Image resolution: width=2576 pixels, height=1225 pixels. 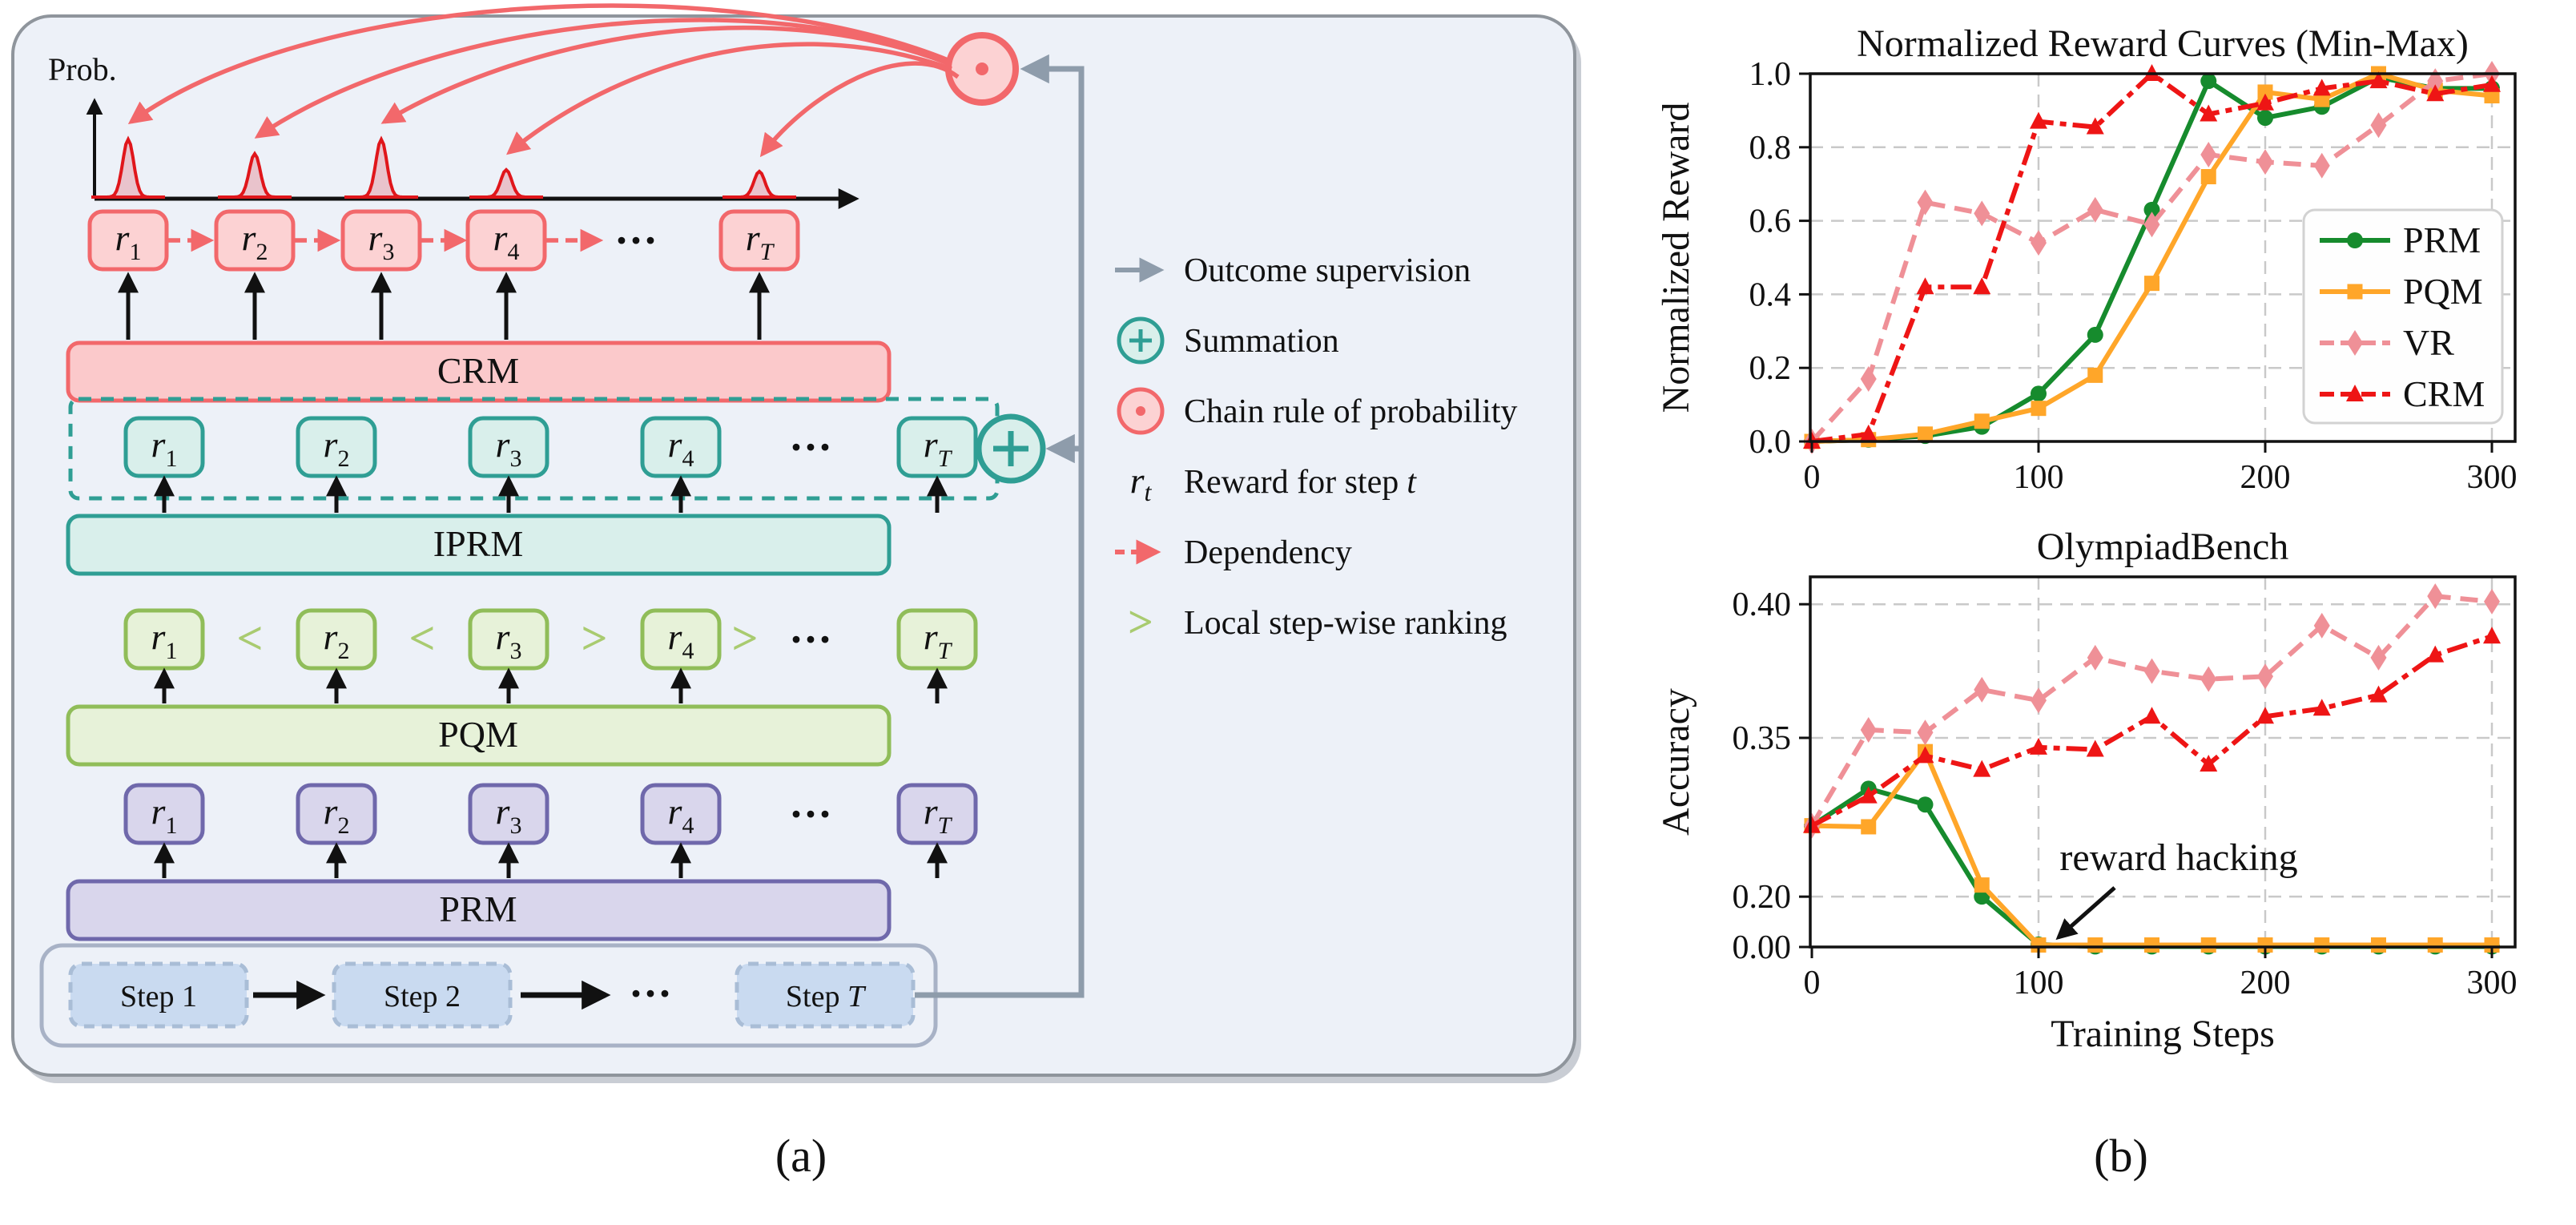 I want to click on chart-title: Normalized Reward Curves (Min-Max), so click(x=2163, y=43).